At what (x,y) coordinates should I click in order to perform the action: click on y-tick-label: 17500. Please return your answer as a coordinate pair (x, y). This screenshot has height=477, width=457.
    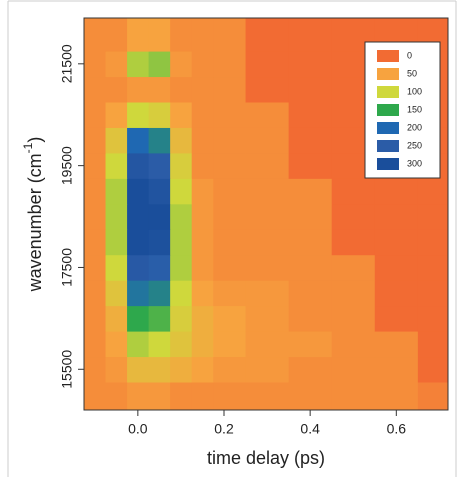
    Looking at the image, I should click on (67, 267).